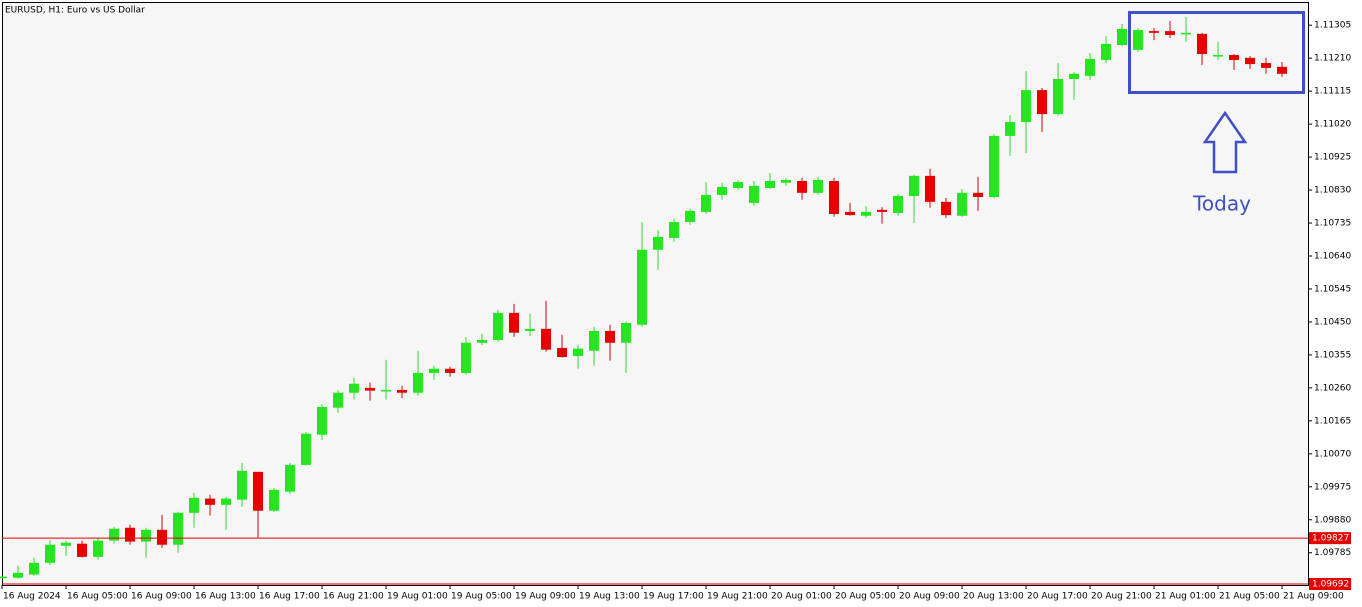 This screenshot has height=607, width=1362. I want to click on x-tick-label: 16 Aug 05:00, so click(97, 597).